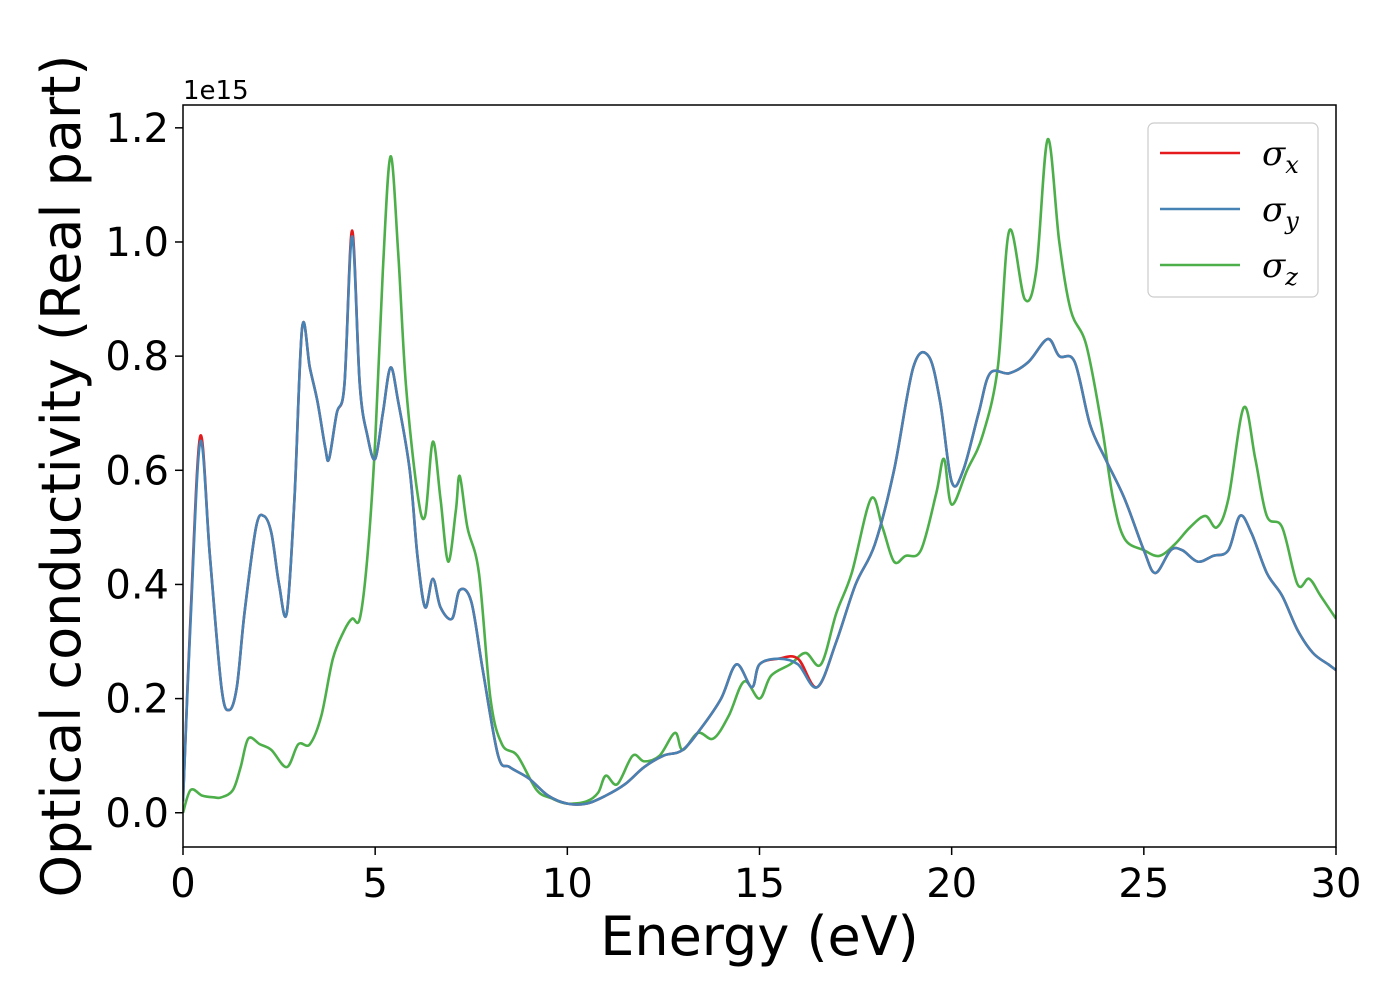 Image resolution: width=1400 pixels, height=1000 pixels. Describe the element at coordinates (182, 884) in the screenshot. I see `x-tick-label: 0` at that location.